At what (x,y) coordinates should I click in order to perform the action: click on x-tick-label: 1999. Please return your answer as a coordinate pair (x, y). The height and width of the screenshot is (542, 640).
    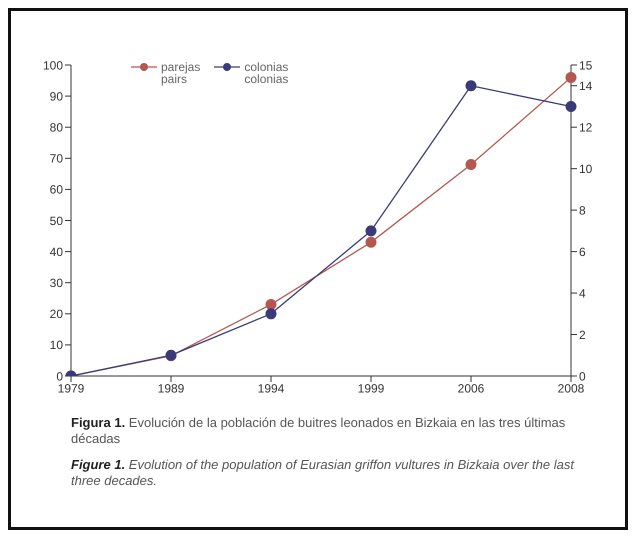
    Looking at the image, I should click on (371, 389).